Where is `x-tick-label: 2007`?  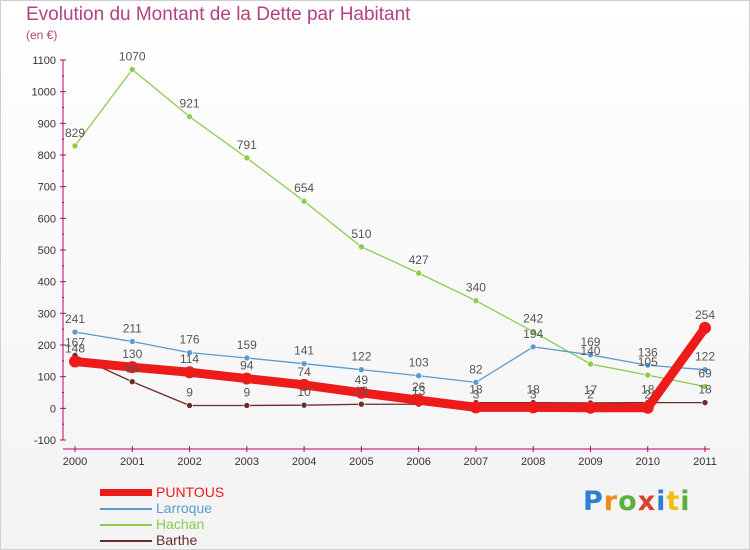
x-tick-label: 2007 is located at coordinates (476, 462).